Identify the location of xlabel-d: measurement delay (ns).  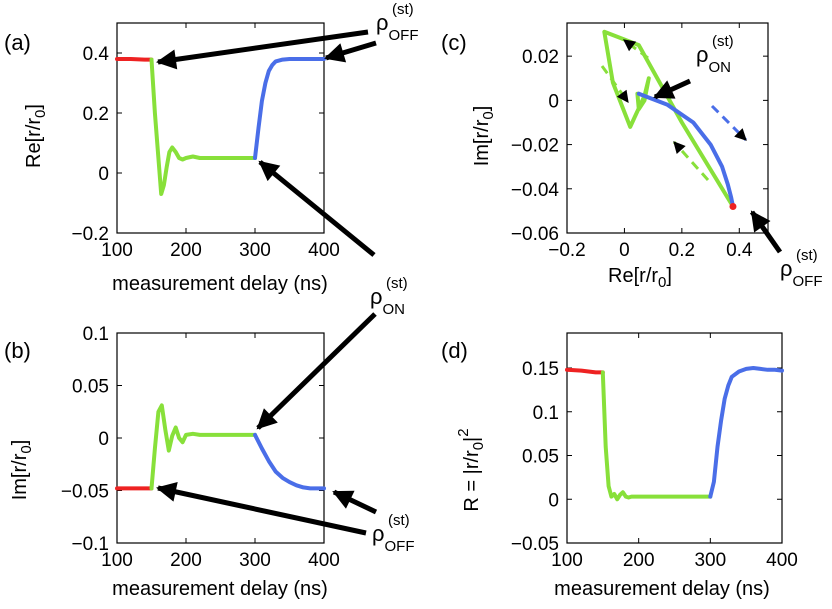
(662, 589).